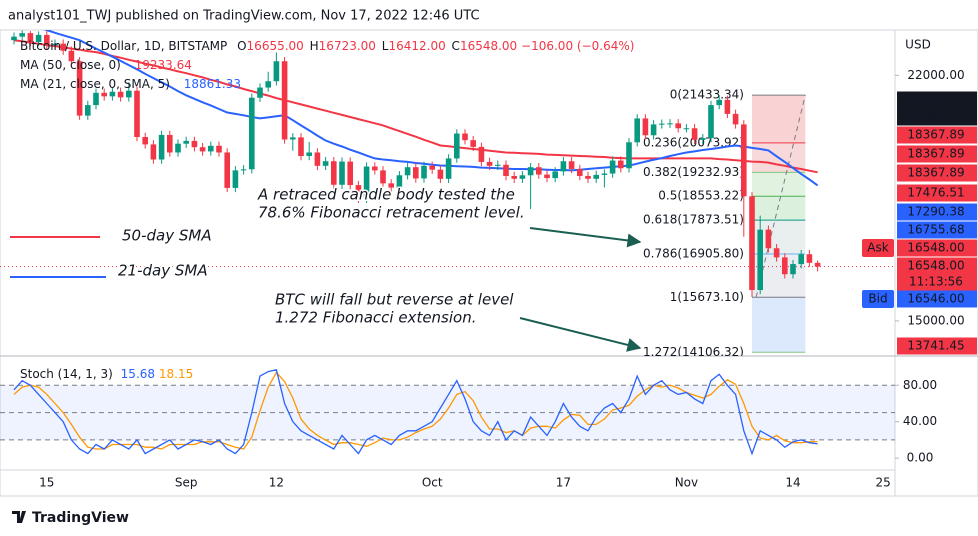 The width and height of the screenshot is (978, 536). I want to click on stoch-band, so click(447, 412).